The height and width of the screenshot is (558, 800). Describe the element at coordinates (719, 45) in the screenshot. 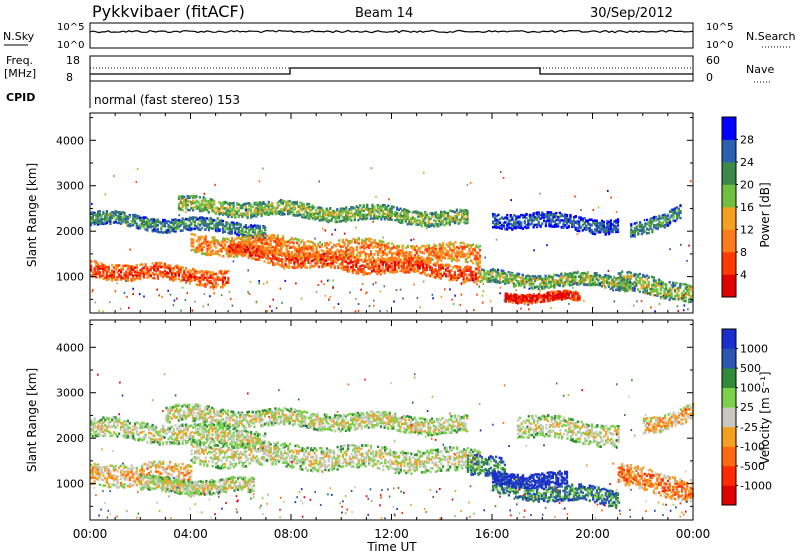

I see `nsearch-tick-low: 10^0` at that location.